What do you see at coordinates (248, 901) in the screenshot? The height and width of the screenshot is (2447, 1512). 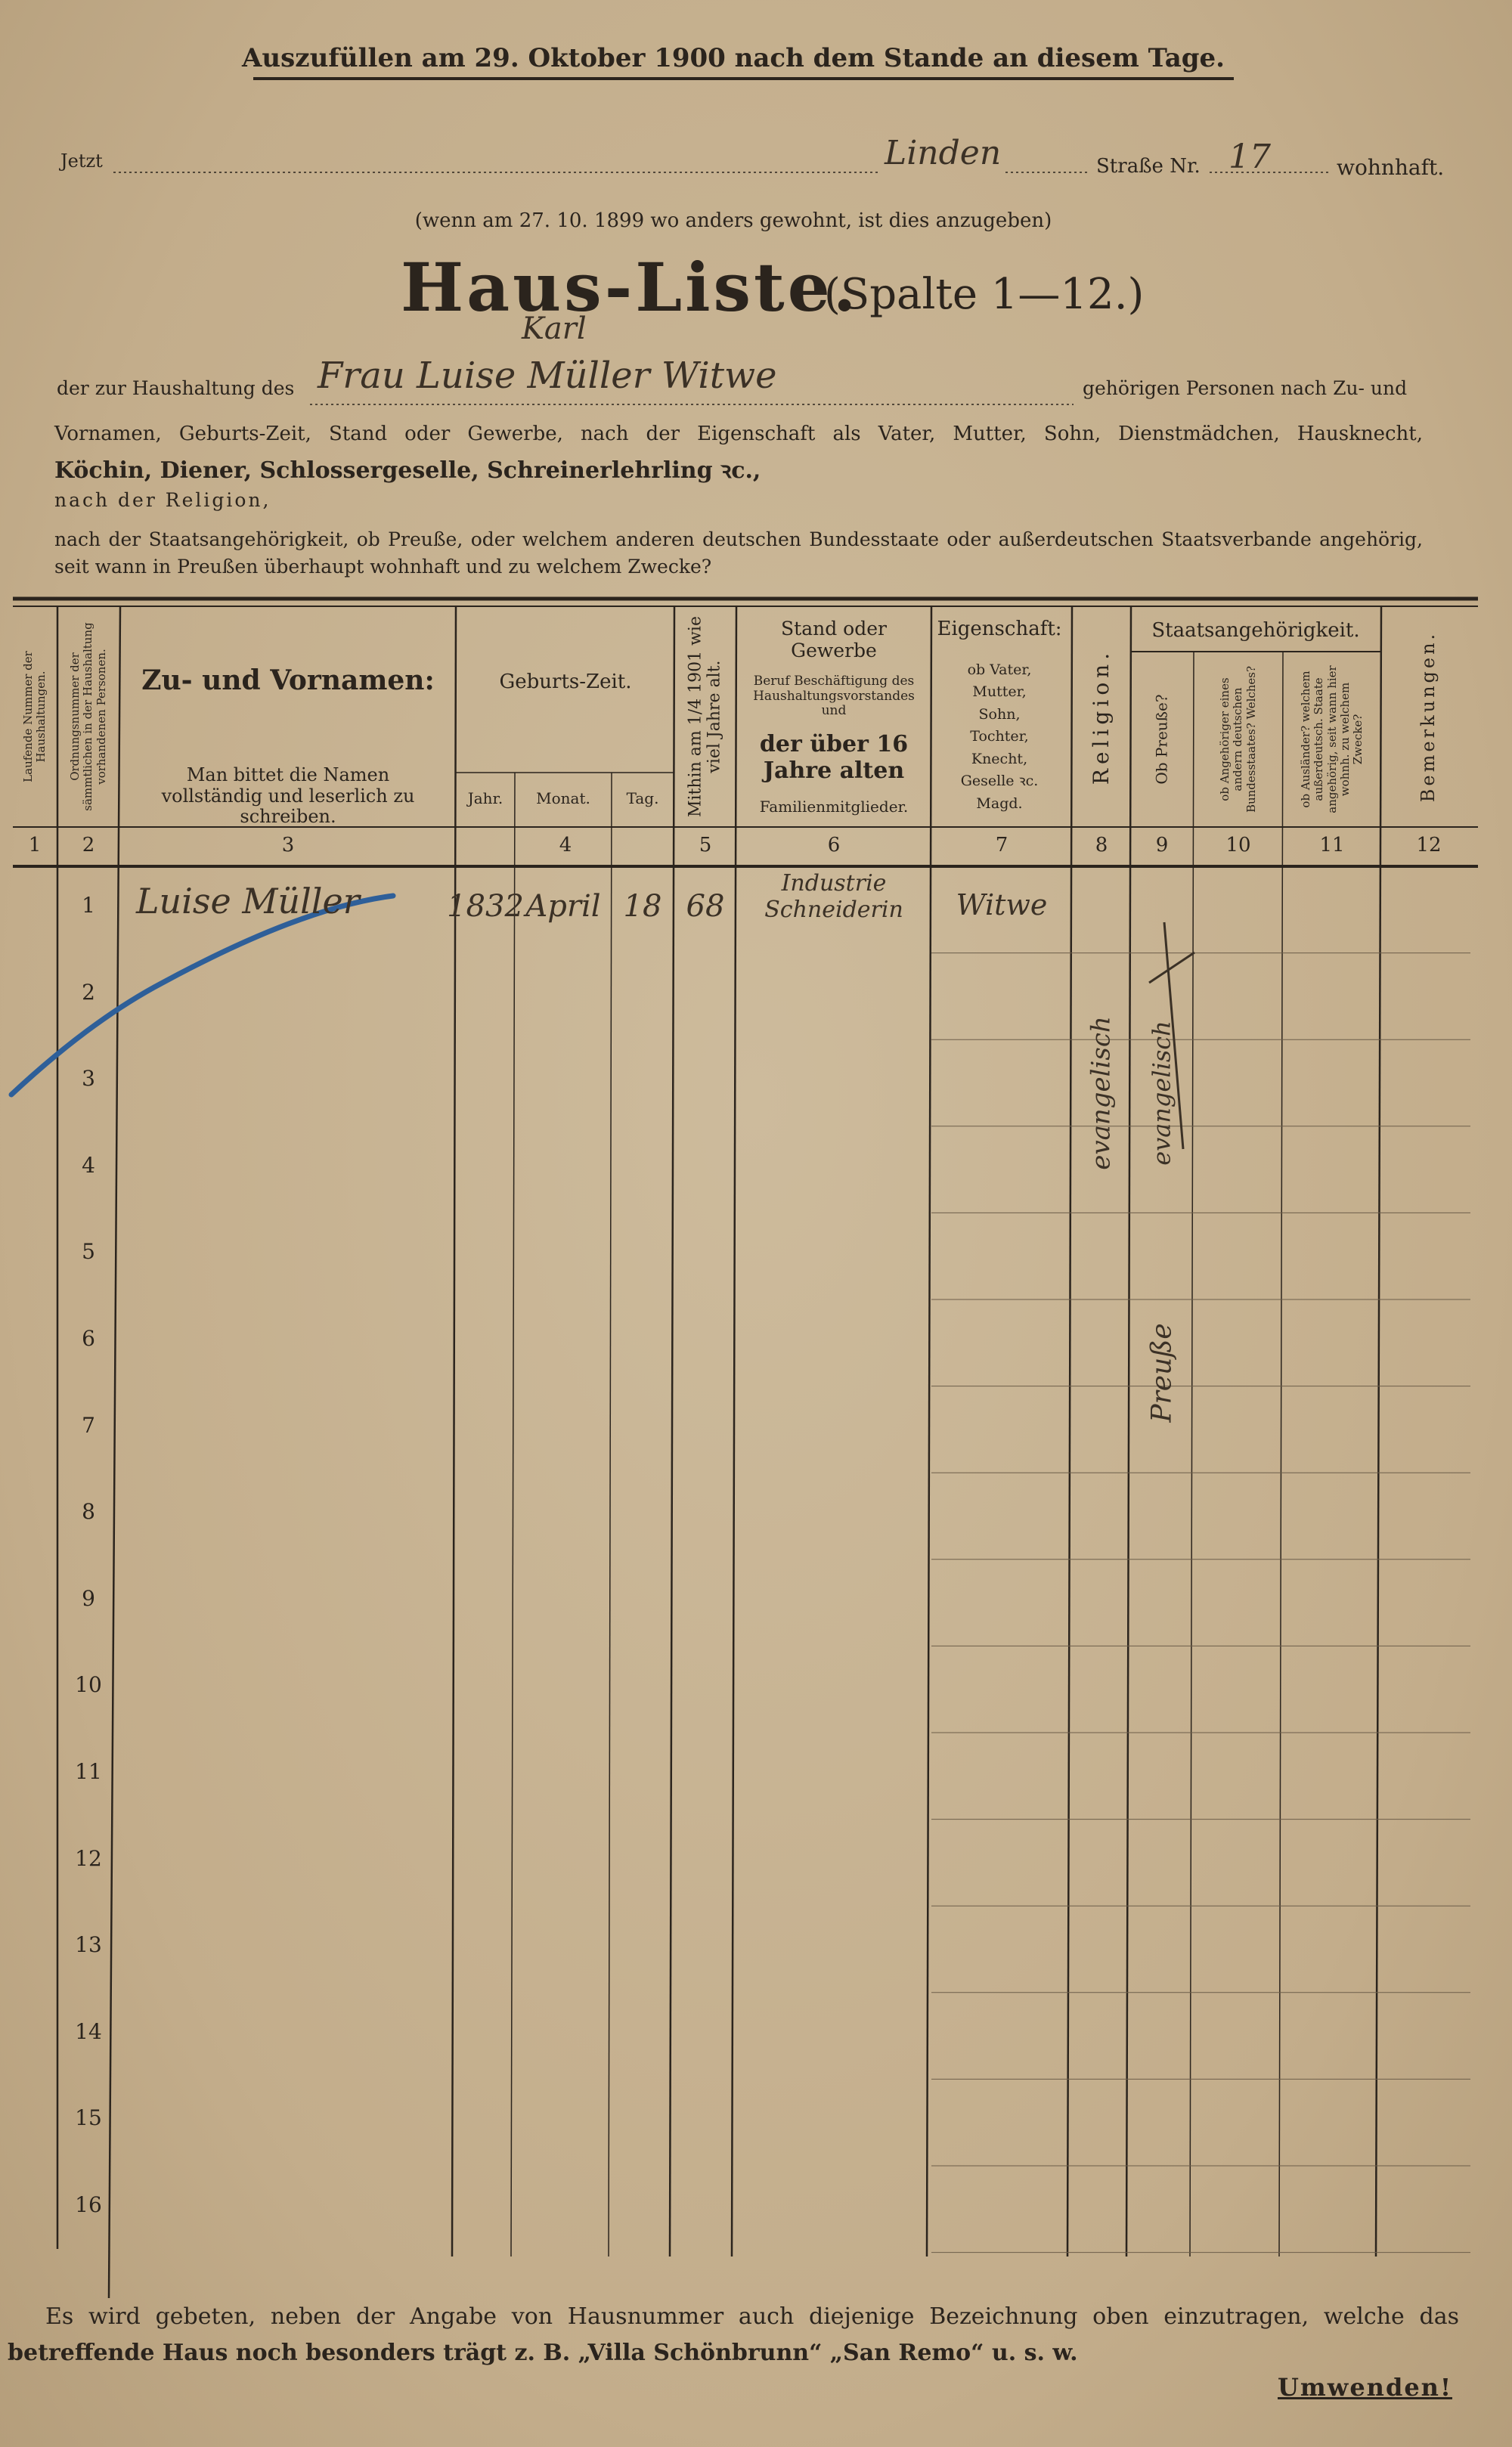 I see `cell-name: Luise Müller` at bounding box center [248, 901].